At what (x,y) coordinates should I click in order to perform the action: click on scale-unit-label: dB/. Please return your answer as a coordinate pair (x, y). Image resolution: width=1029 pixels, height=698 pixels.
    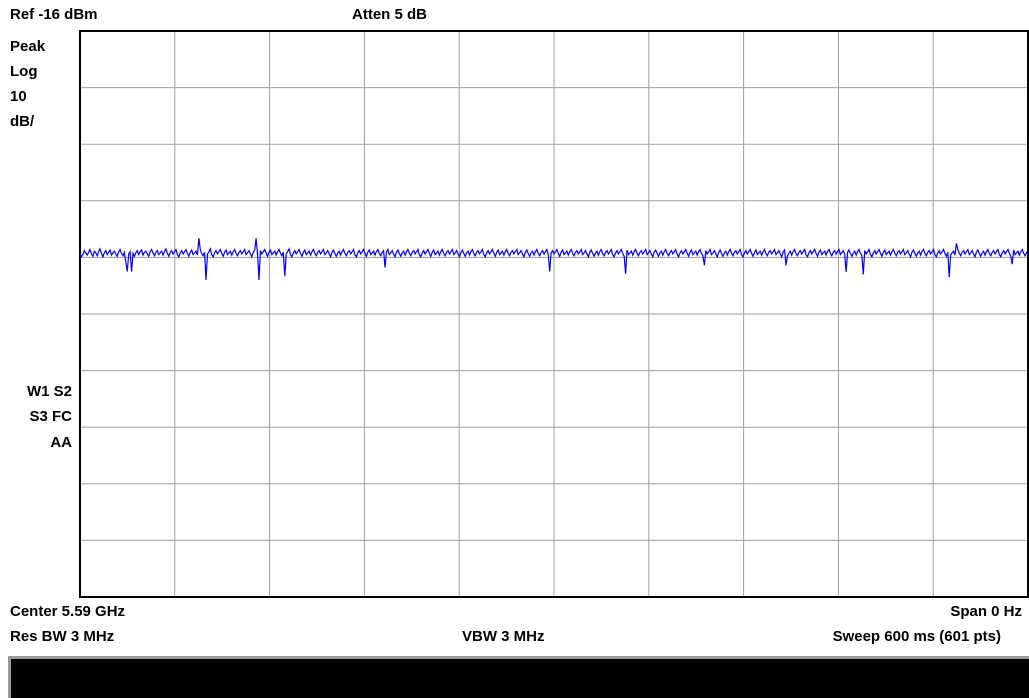
    Looking at the image, I should click on (22, 121).